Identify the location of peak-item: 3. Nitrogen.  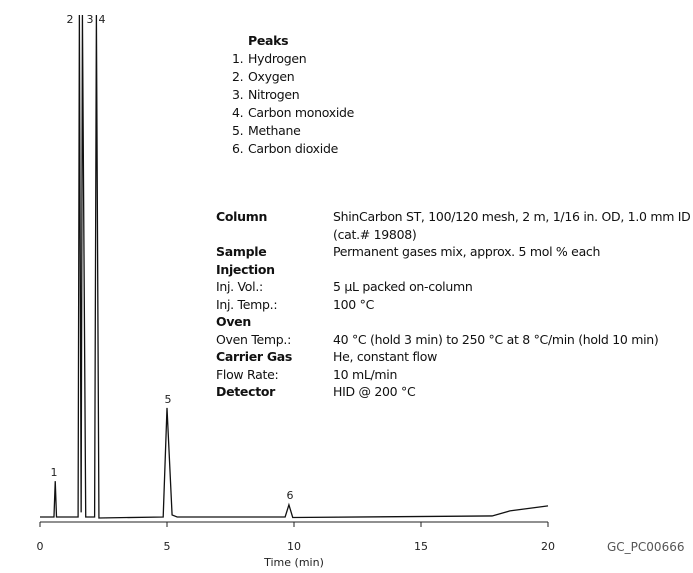
(293, 95).